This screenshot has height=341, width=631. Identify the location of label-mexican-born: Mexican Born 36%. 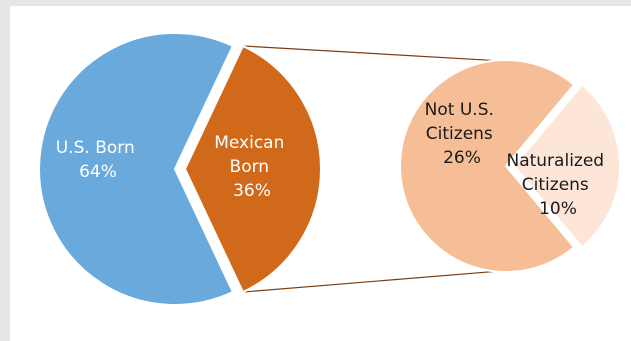
(252, 167).